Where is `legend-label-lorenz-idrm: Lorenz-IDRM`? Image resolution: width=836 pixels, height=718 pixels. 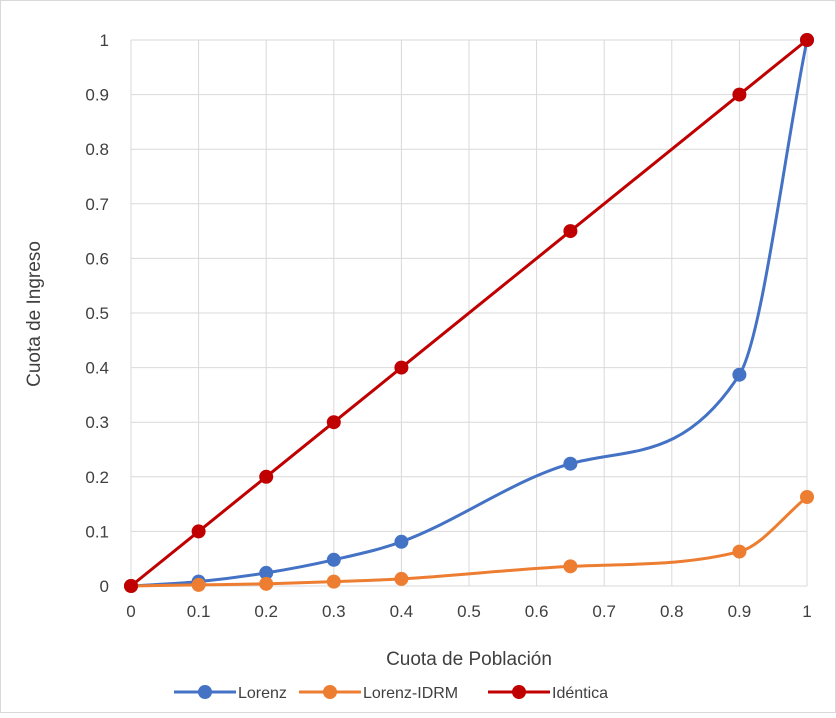 legend-label-lorenz-idrm: Lorenz-IDRM is located at coordinates (410, 693).